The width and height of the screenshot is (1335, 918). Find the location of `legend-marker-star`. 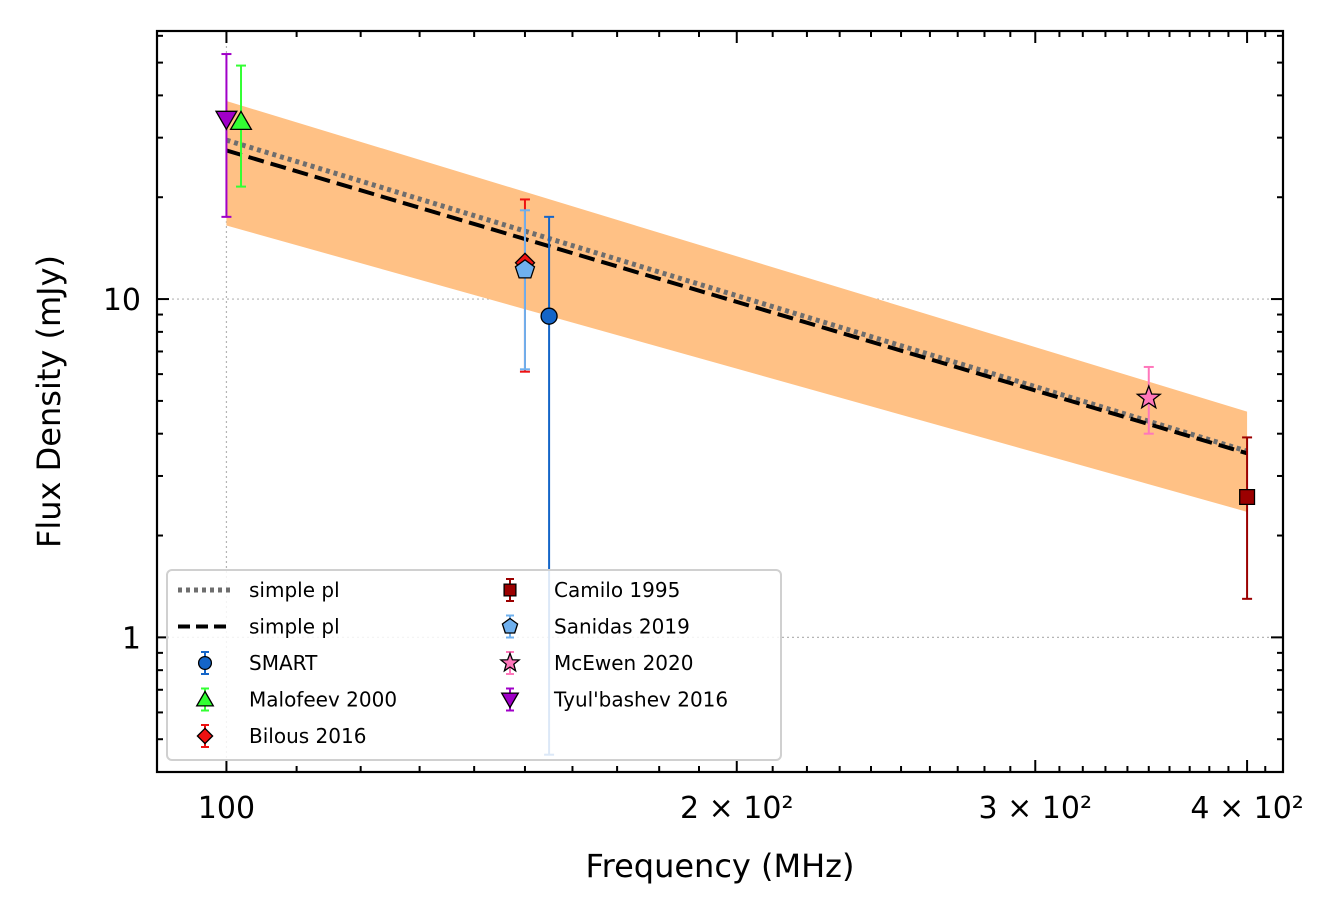

legend-marker-star is located at coordinates (510, 662).